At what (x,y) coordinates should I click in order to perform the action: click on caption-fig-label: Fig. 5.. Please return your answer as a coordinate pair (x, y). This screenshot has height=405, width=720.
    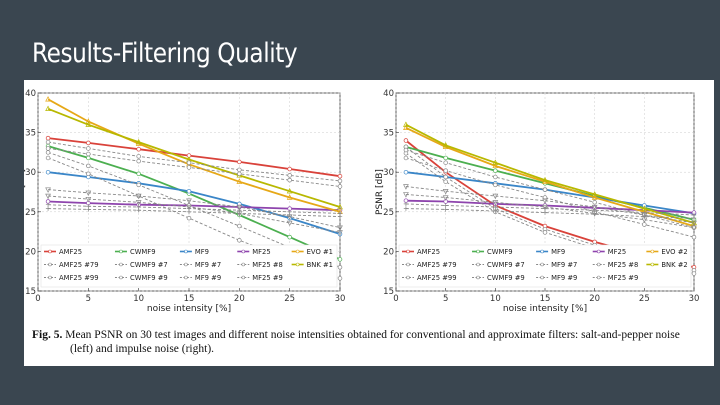
    Looking at the image, I should click on (47, 335).